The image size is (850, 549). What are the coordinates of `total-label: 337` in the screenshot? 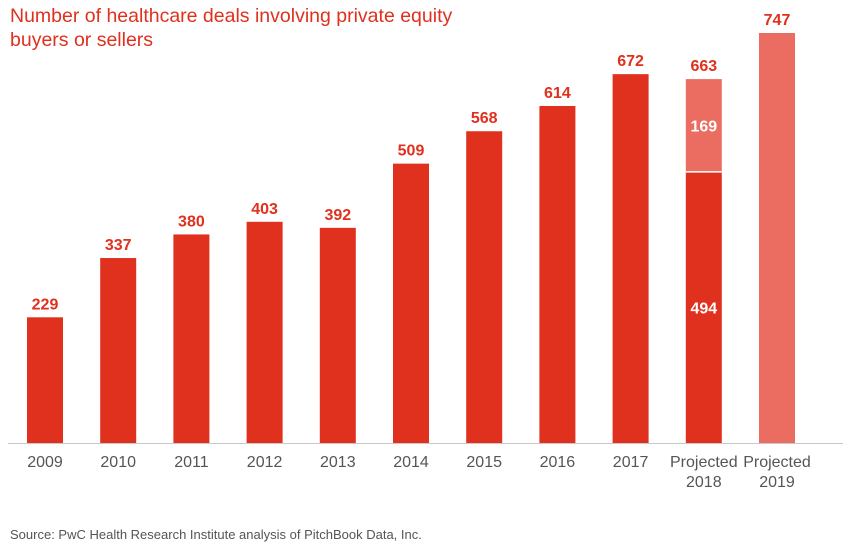 It's located at (118, 245).